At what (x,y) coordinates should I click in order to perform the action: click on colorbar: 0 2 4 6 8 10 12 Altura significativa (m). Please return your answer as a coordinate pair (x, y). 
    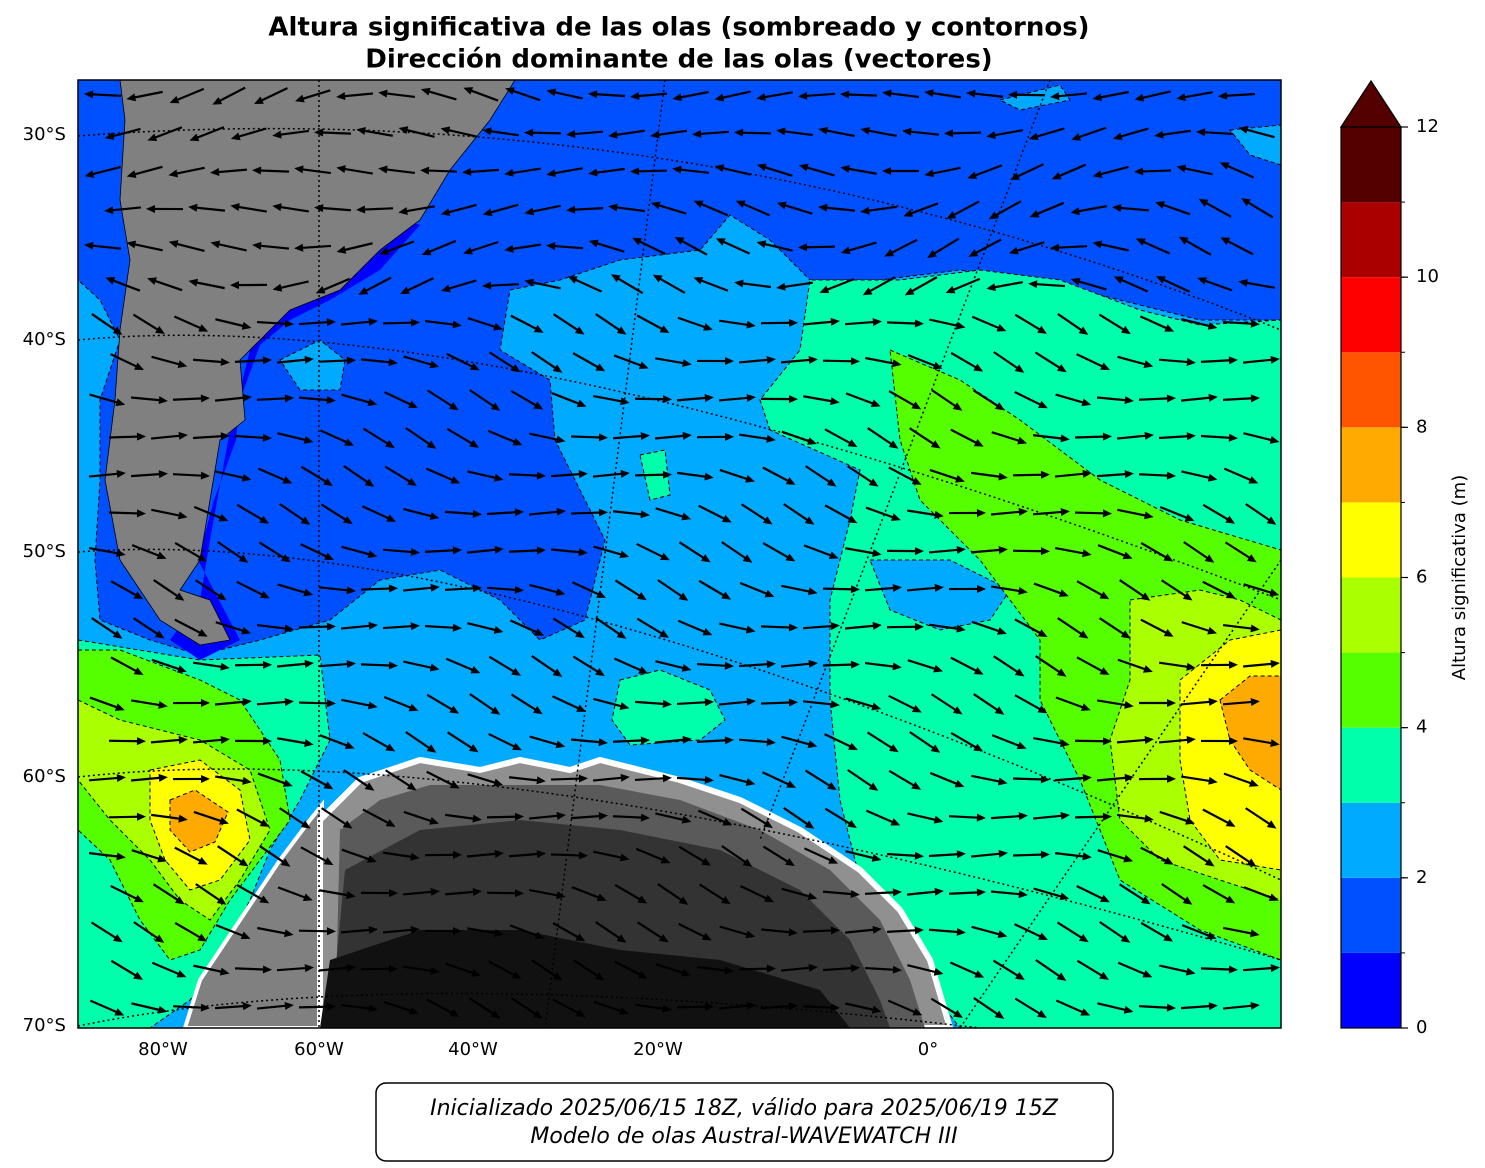
    Looking at the image, I should click on (1405, 559).